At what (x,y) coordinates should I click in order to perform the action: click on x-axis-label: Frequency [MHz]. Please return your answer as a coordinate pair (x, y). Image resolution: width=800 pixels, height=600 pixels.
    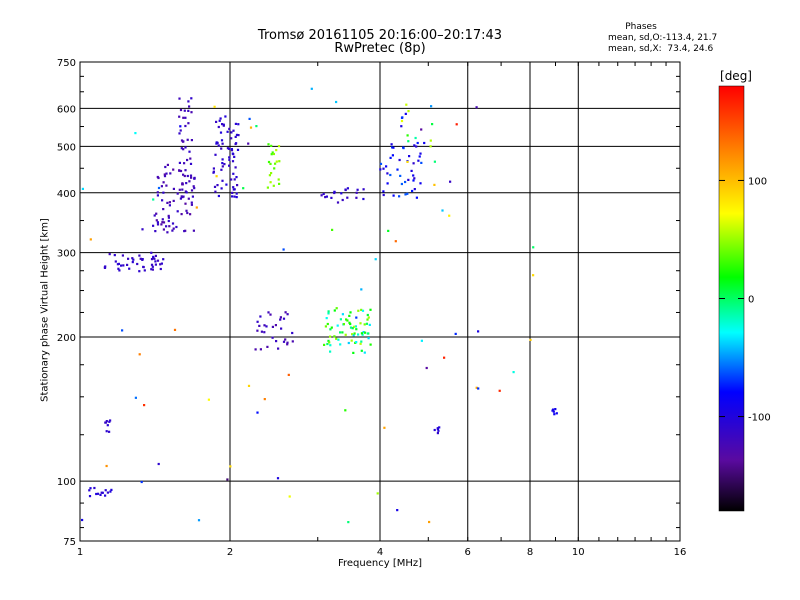
    Looking at the image, I should click on (380, 563).